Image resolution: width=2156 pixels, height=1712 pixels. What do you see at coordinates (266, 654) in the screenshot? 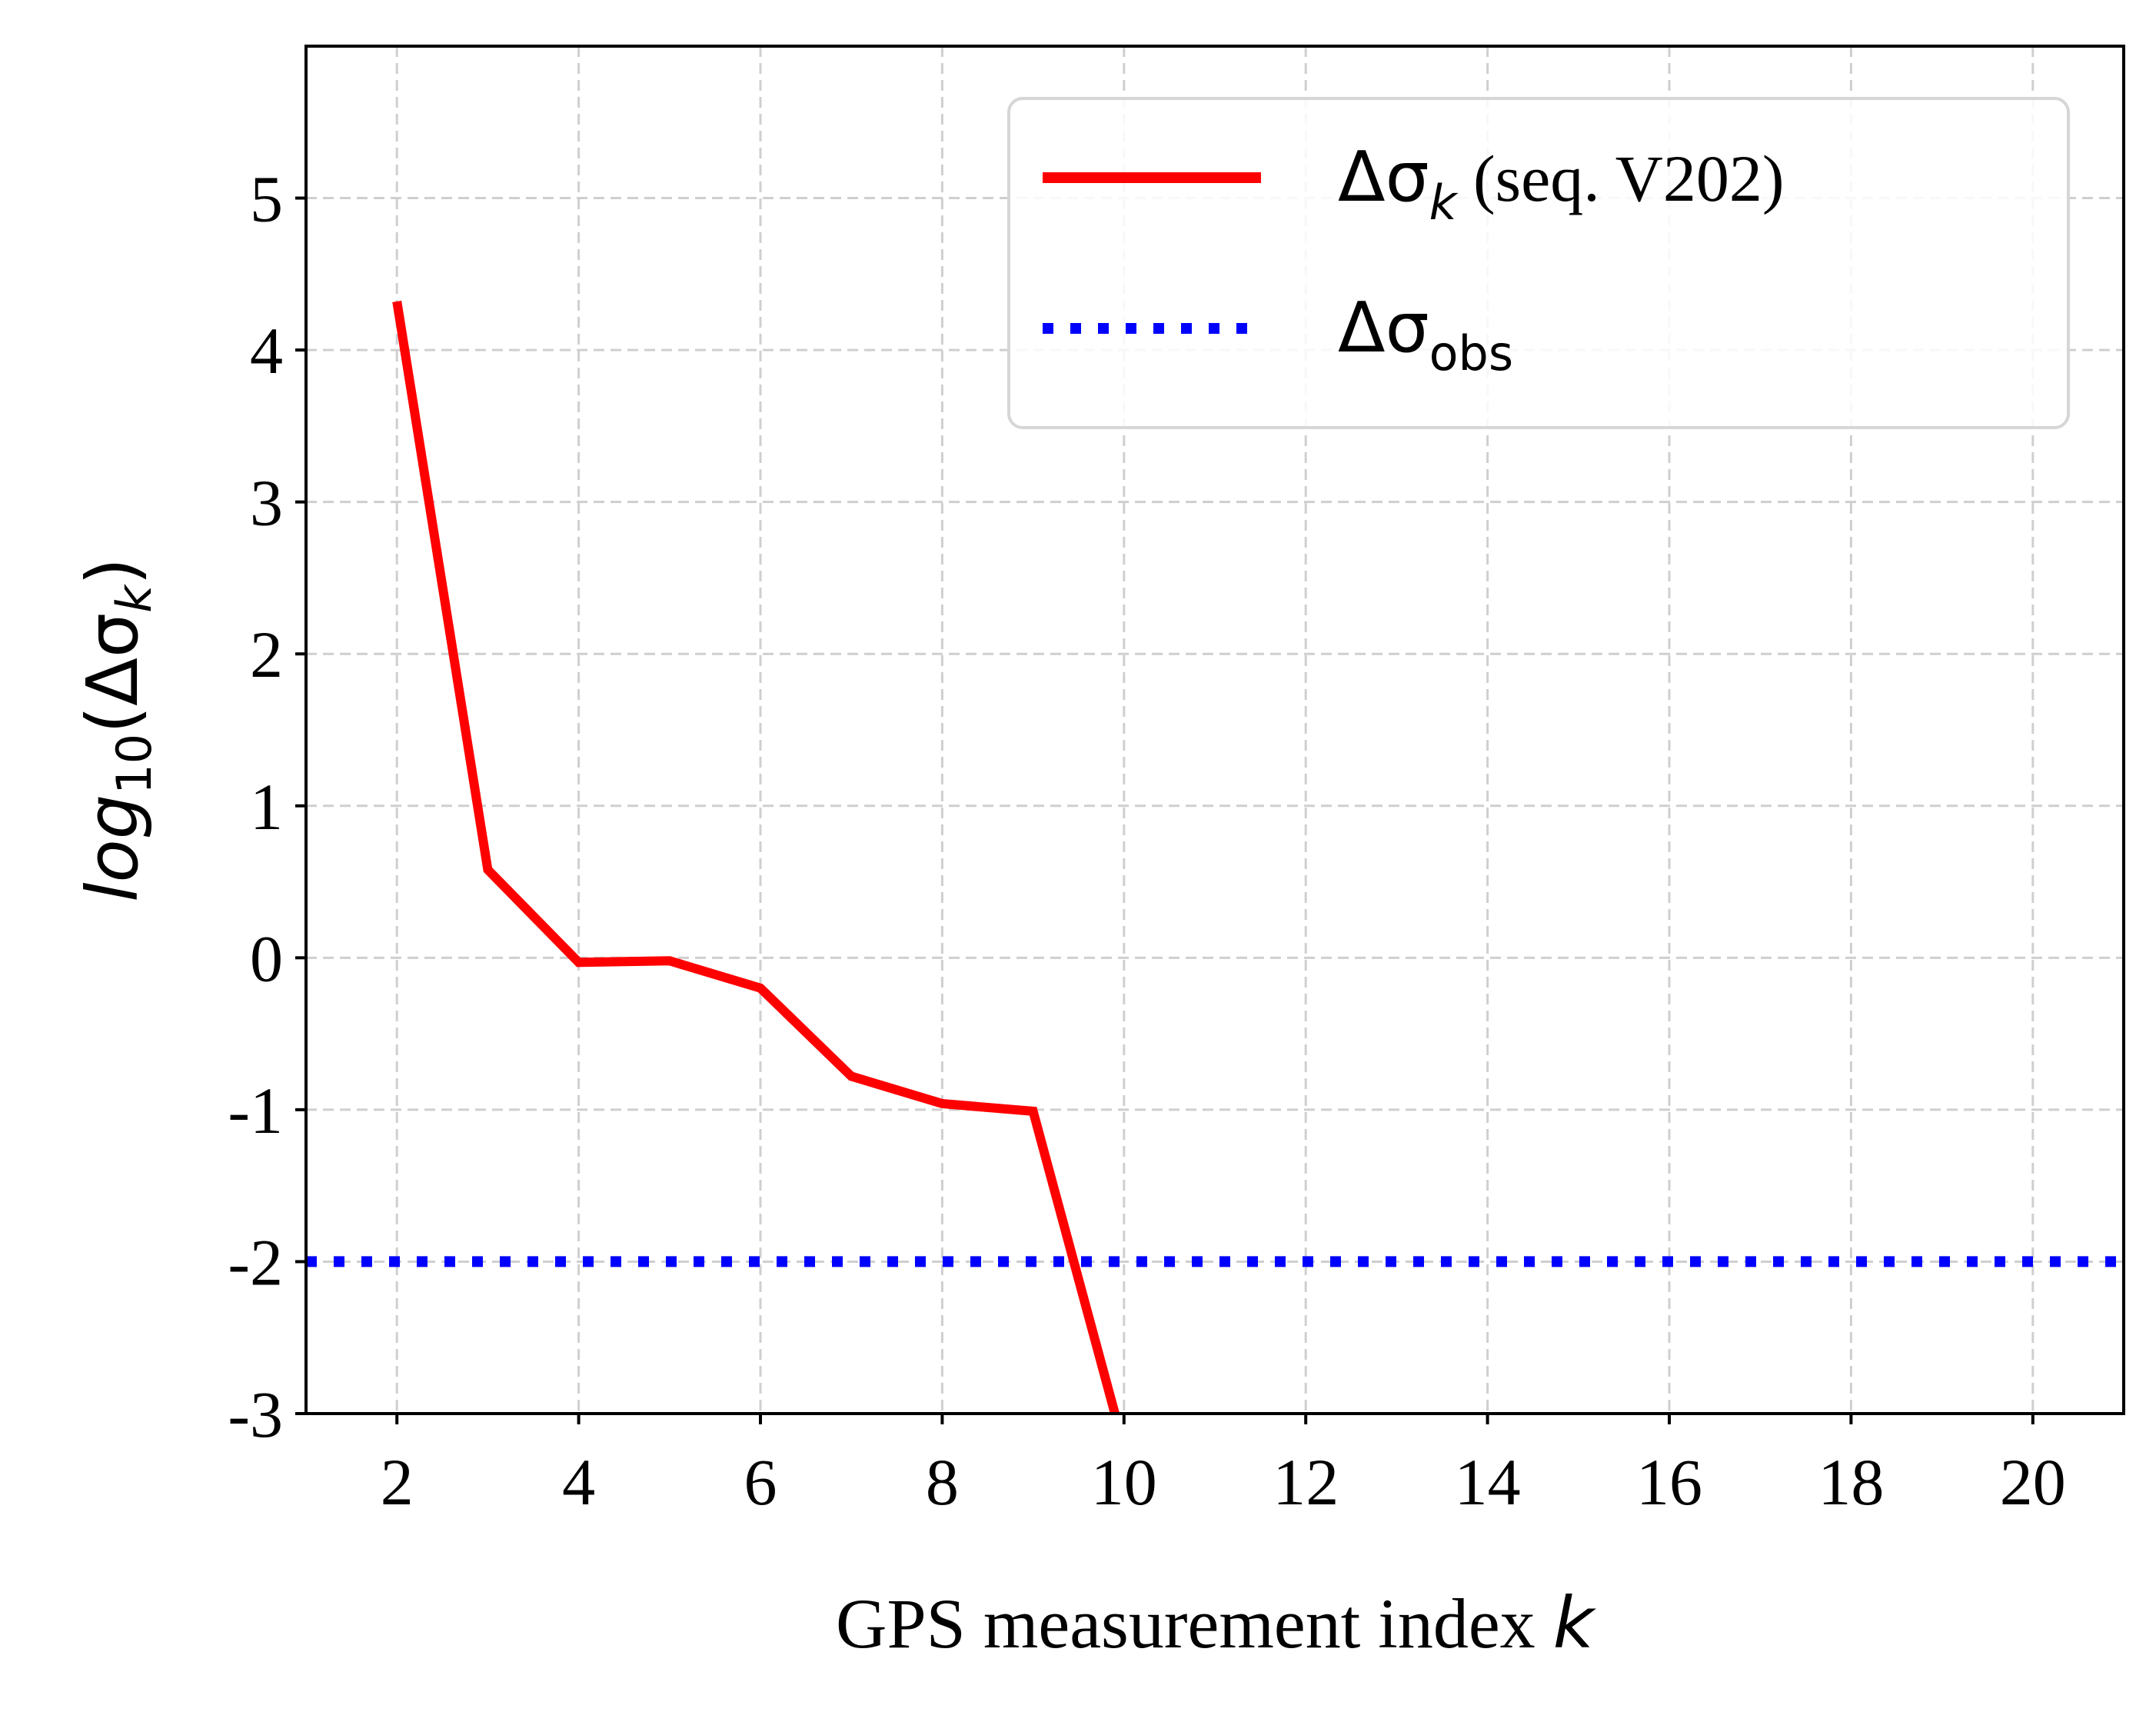
I see `y-tick-label-5: 2` at bounding box center [266, 654].